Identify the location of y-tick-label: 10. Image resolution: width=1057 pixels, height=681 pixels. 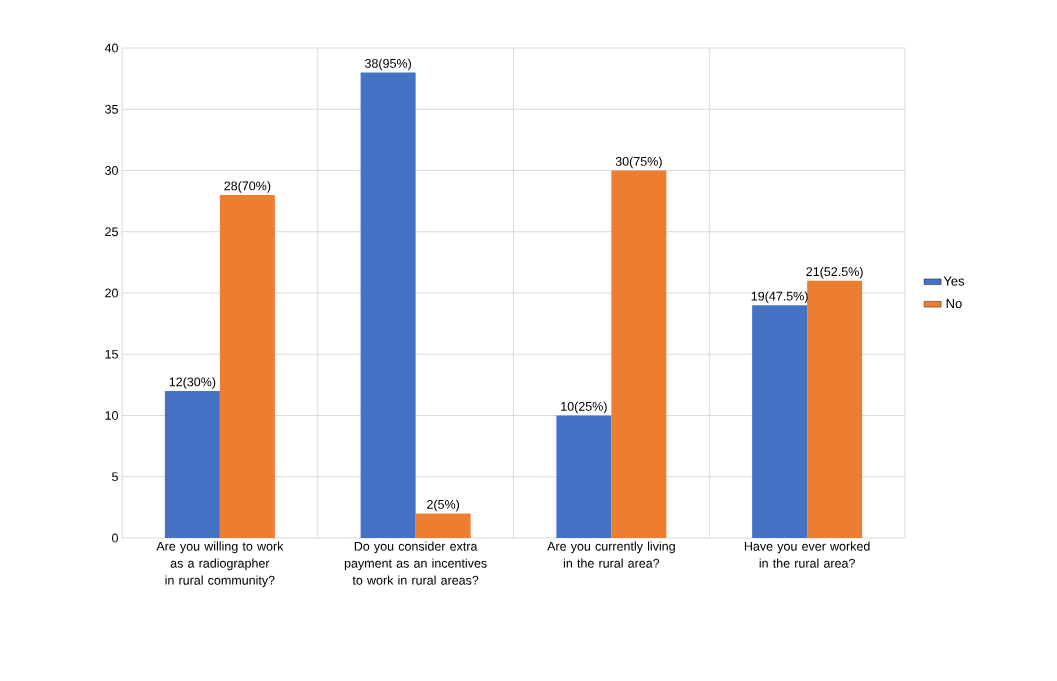
(111, 415).